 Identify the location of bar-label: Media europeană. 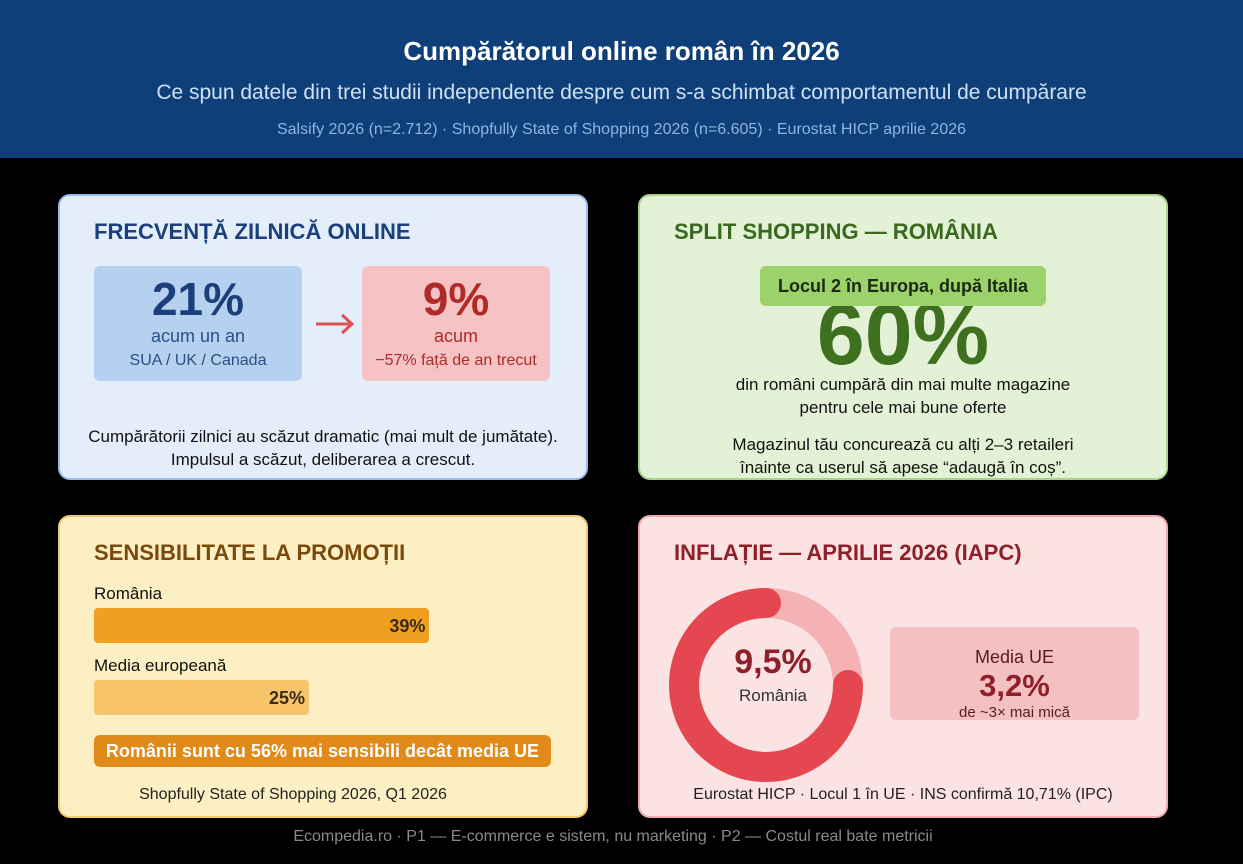
(160, 665).